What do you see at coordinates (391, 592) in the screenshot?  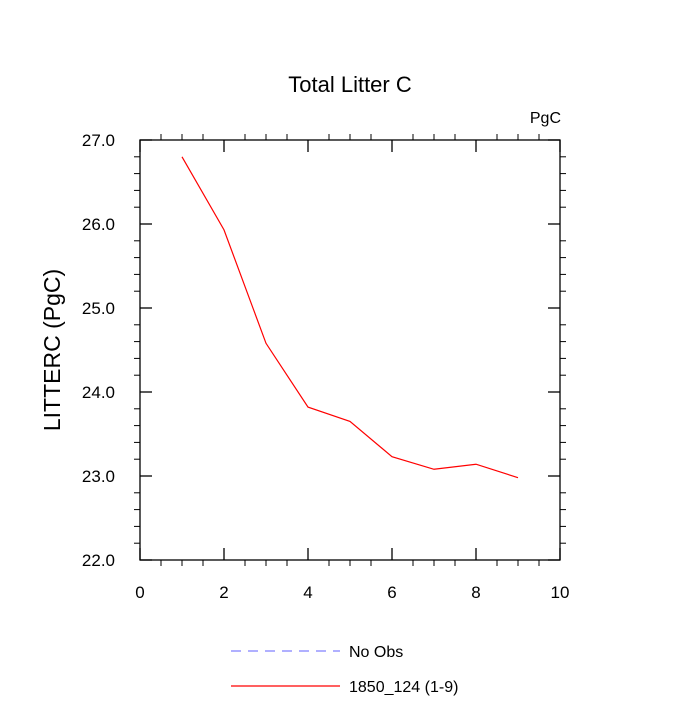 I see `x-tick-label: 6` at bounding box center [391, 592].